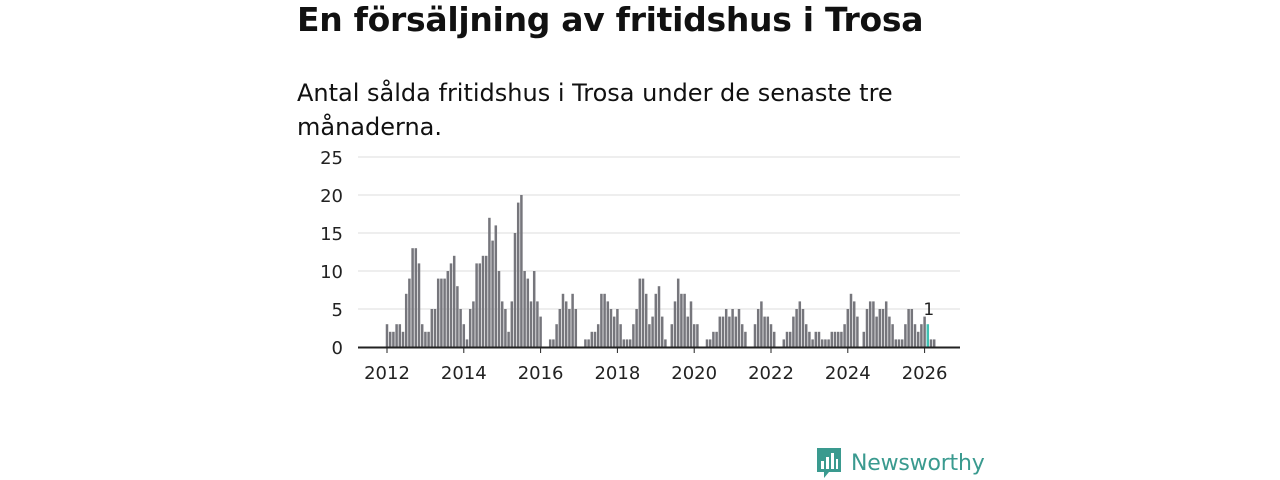 This screenshot has width=1280, height=480. Describe the element at coordinates (829, 463) in the screenshot. I see `newsworthy-logo-icon` at that location.